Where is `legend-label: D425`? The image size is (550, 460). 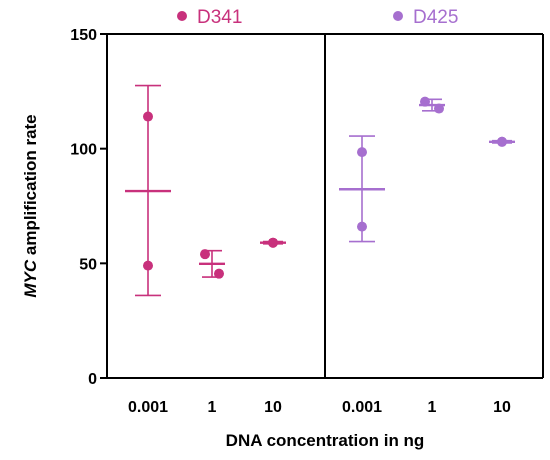
legend-label: D425 is located at coordinates (435, 17).